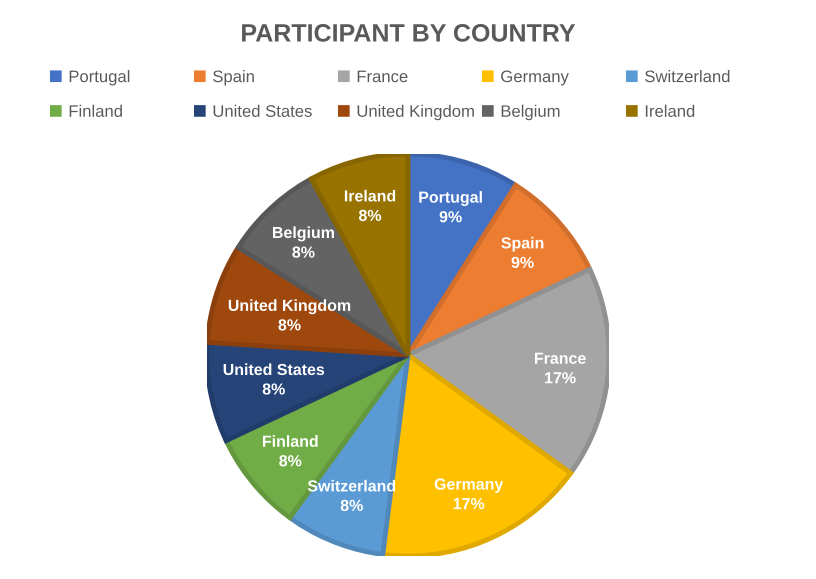  I want to click on legend-label: United States, so click(263, 110).